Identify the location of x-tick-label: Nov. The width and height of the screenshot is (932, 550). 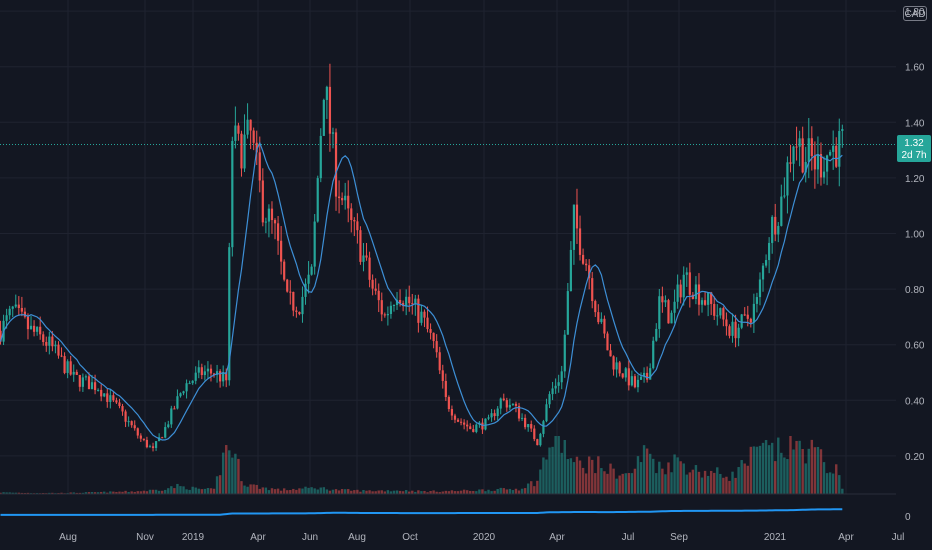
(145, 537).